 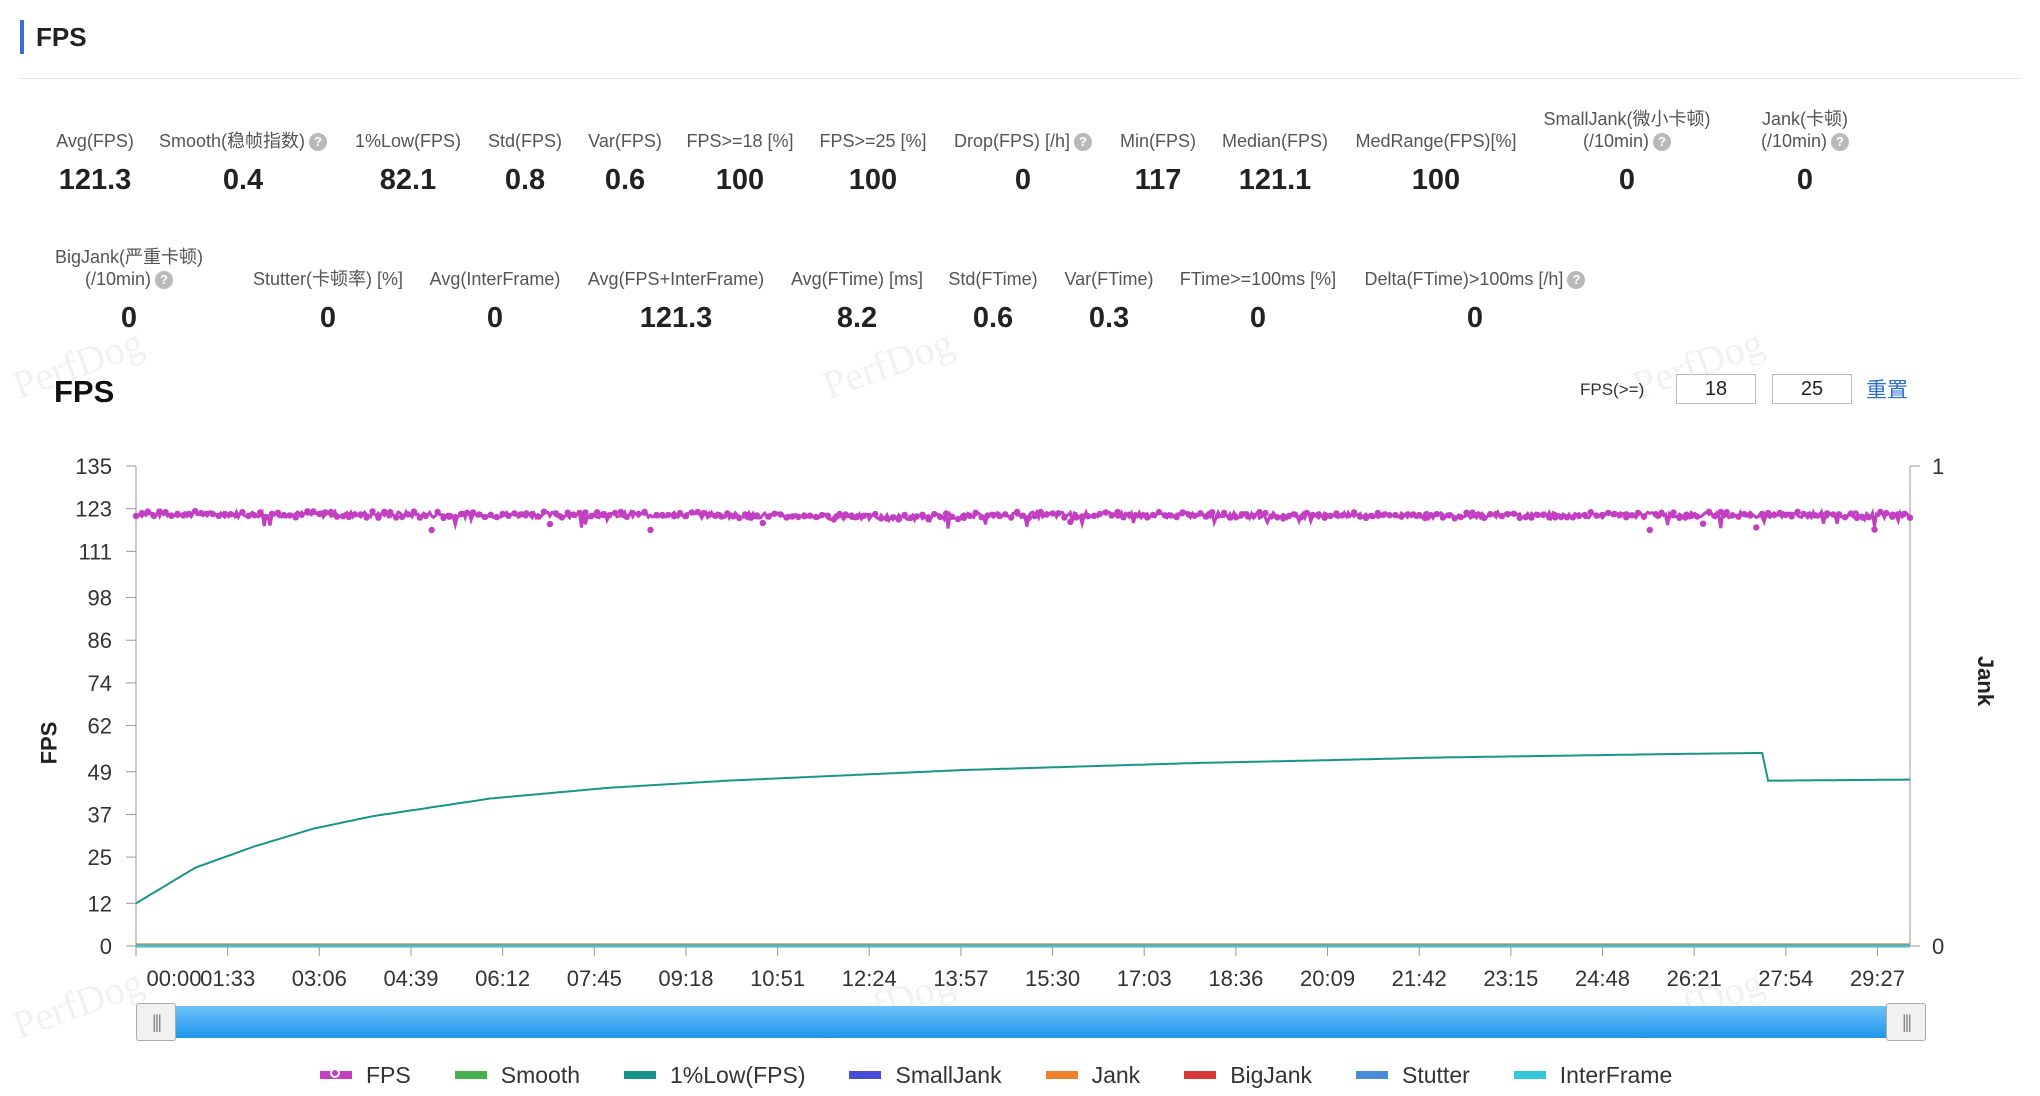 I want to click on legend-item-smalljank: SmallJank, so click(x=925, y=1075).